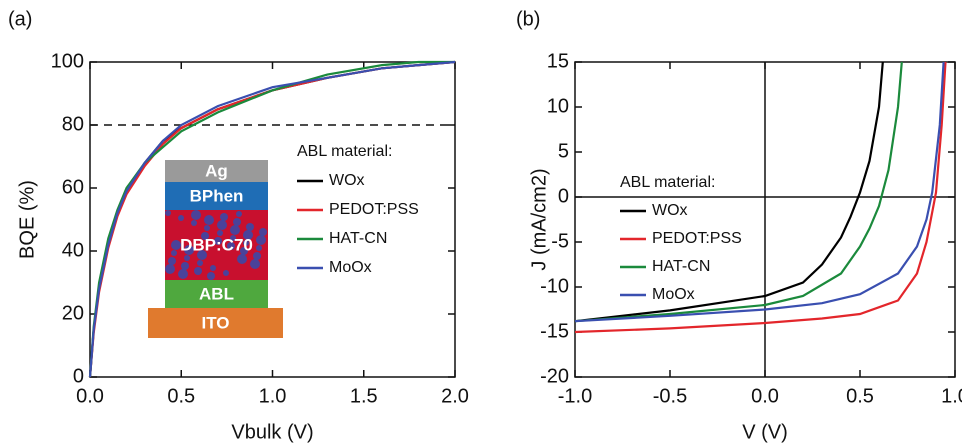  What do you see at coordinates (73, 124) in the screenshot?
I see `y-tick-label: 80` at bounding box center [73, 124].